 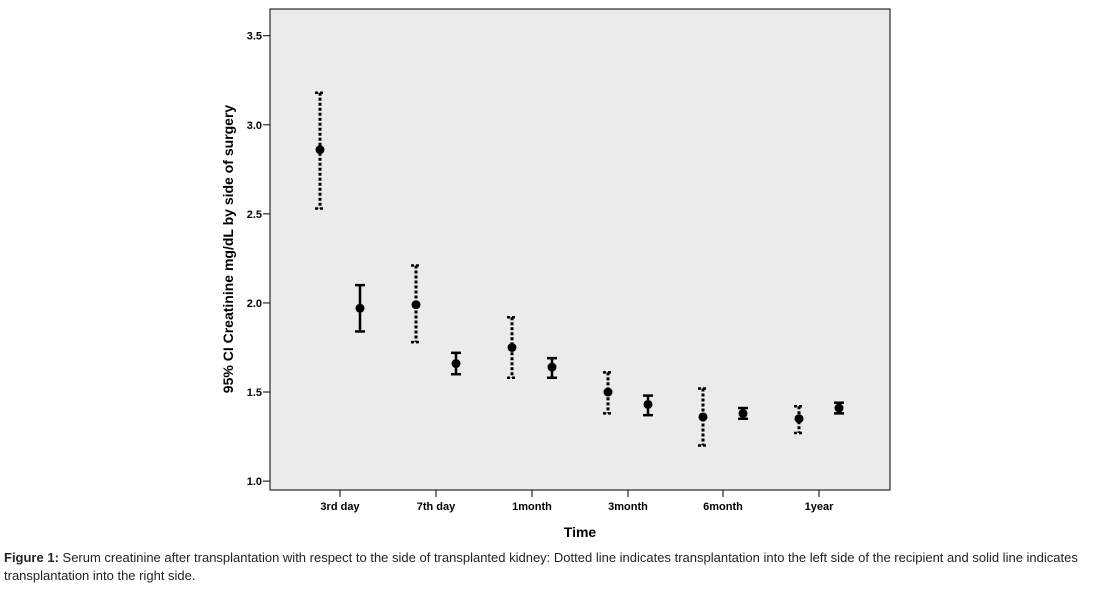 I want to click on y-tick-label: 1.0, so click(x=254, y=482).